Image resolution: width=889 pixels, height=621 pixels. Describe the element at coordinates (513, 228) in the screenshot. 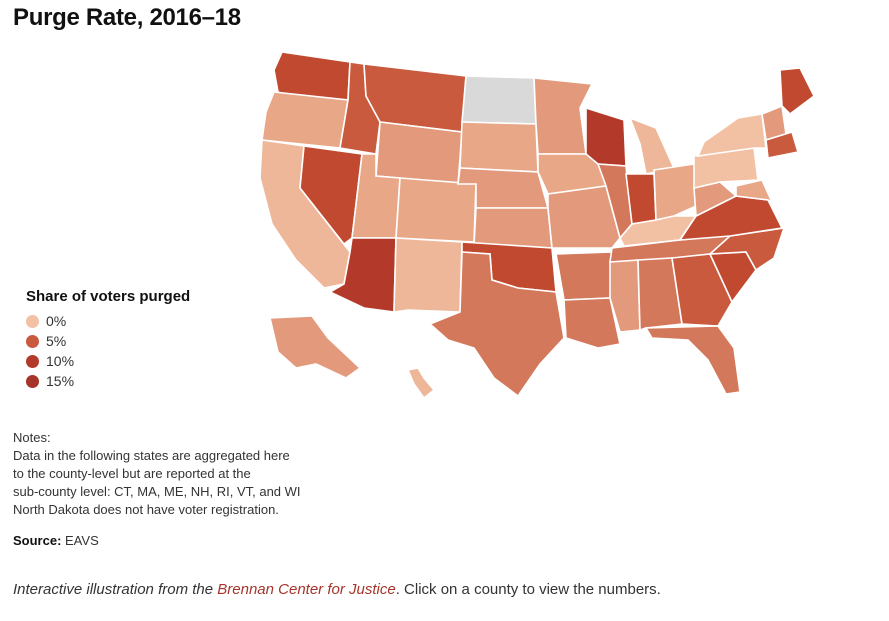

I see `state-kansas` at that location.